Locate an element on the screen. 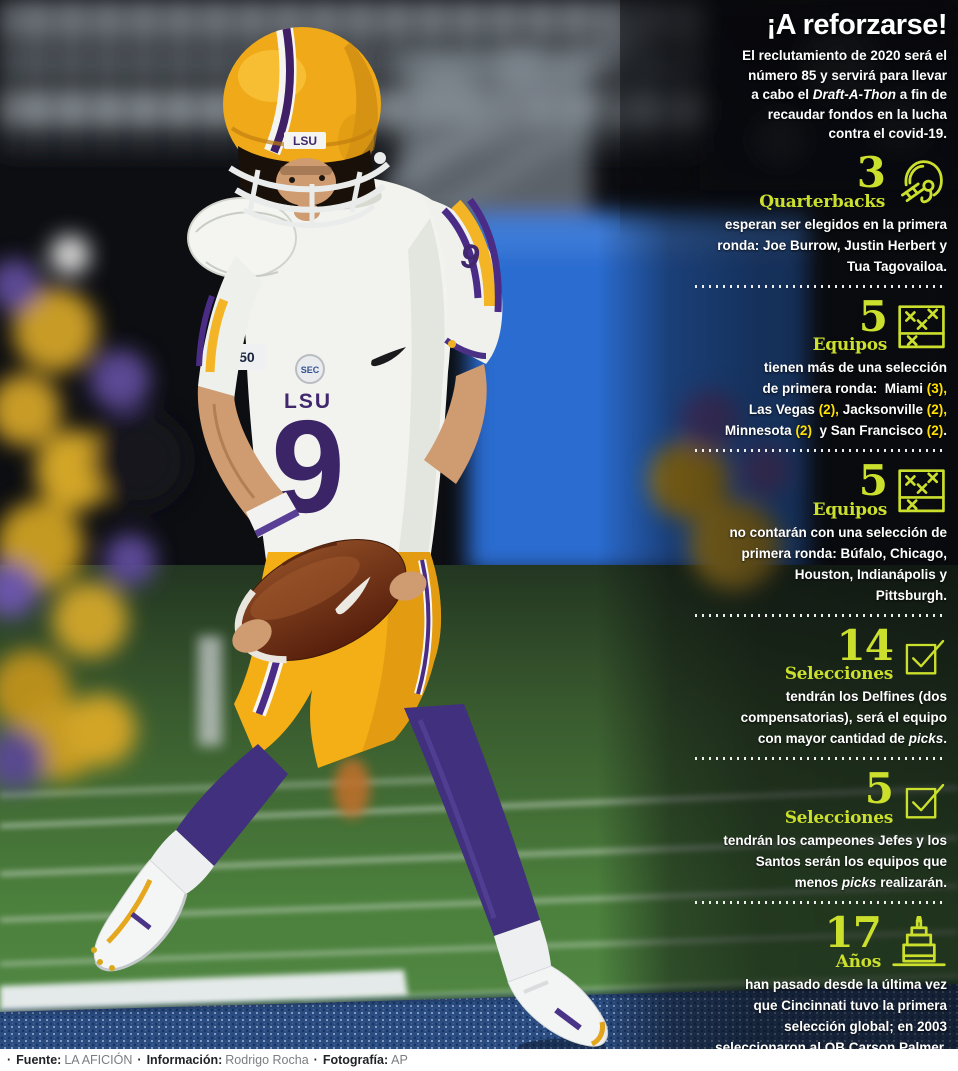 This screenshot has height=1071, width=958. player-right-arm is located at coordinates (455, 424).